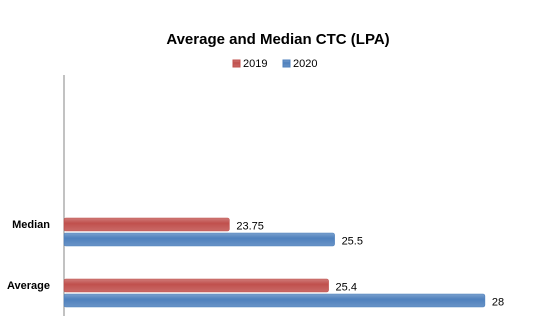 The image size is (556, 325). What do you see at coordinates (255, 64) in the screenshot?
I see `legend-label: 2019` at bounding box center [255, 64].